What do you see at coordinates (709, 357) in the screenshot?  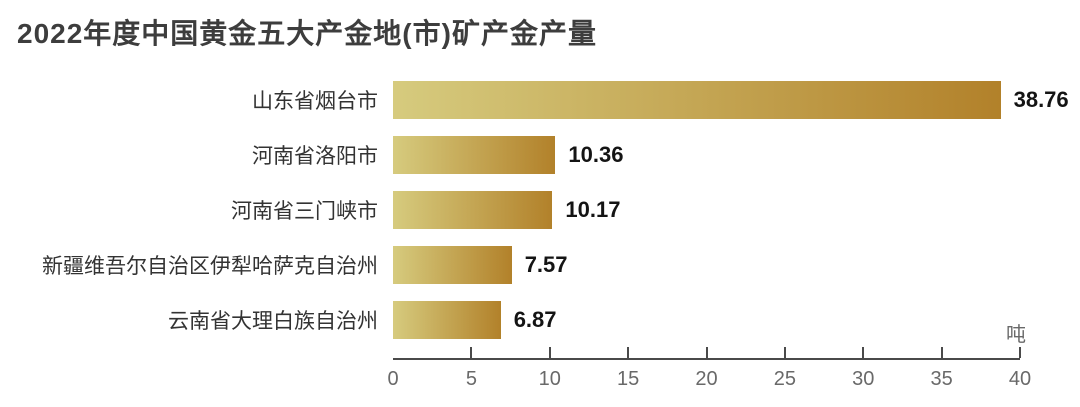 I see `x-axis: 吨 0 5 10 15 20 25 30 35 40` at bounding box center [709, 357].